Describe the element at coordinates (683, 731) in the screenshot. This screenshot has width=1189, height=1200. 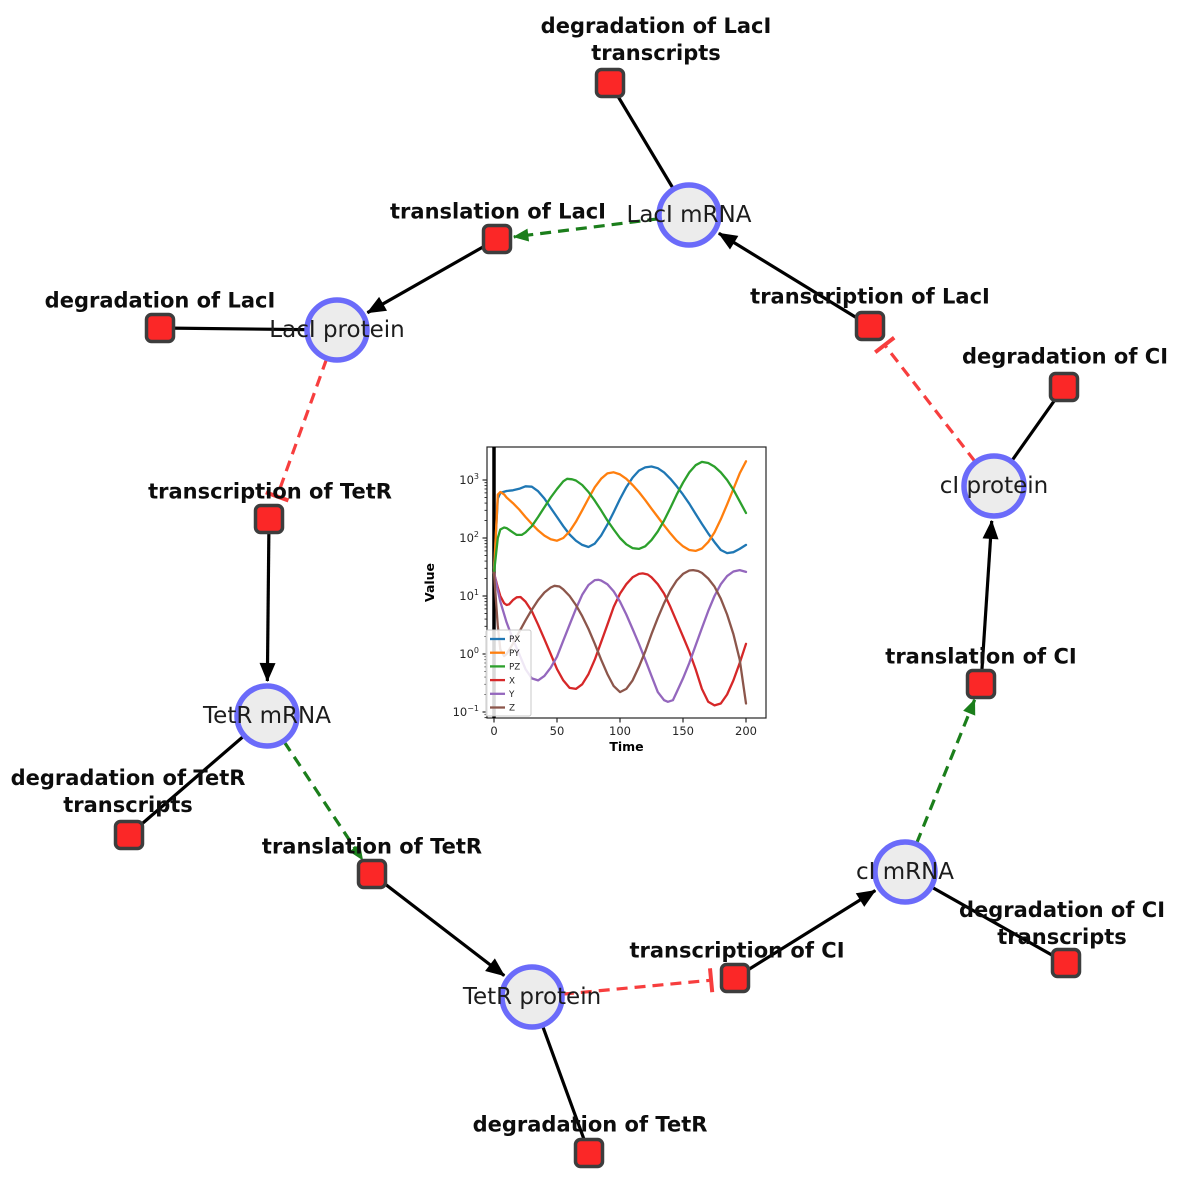
I see `x-tick-label: 150` at that location.